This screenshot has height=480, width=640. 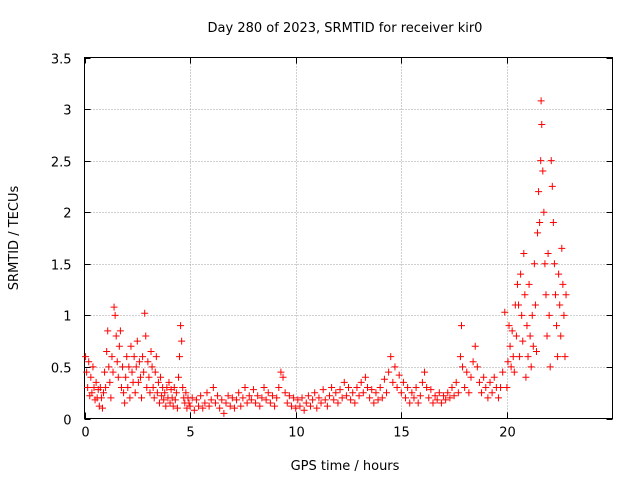 I want to click on y-tick-label: 2.5, so click(x=61, y=163).